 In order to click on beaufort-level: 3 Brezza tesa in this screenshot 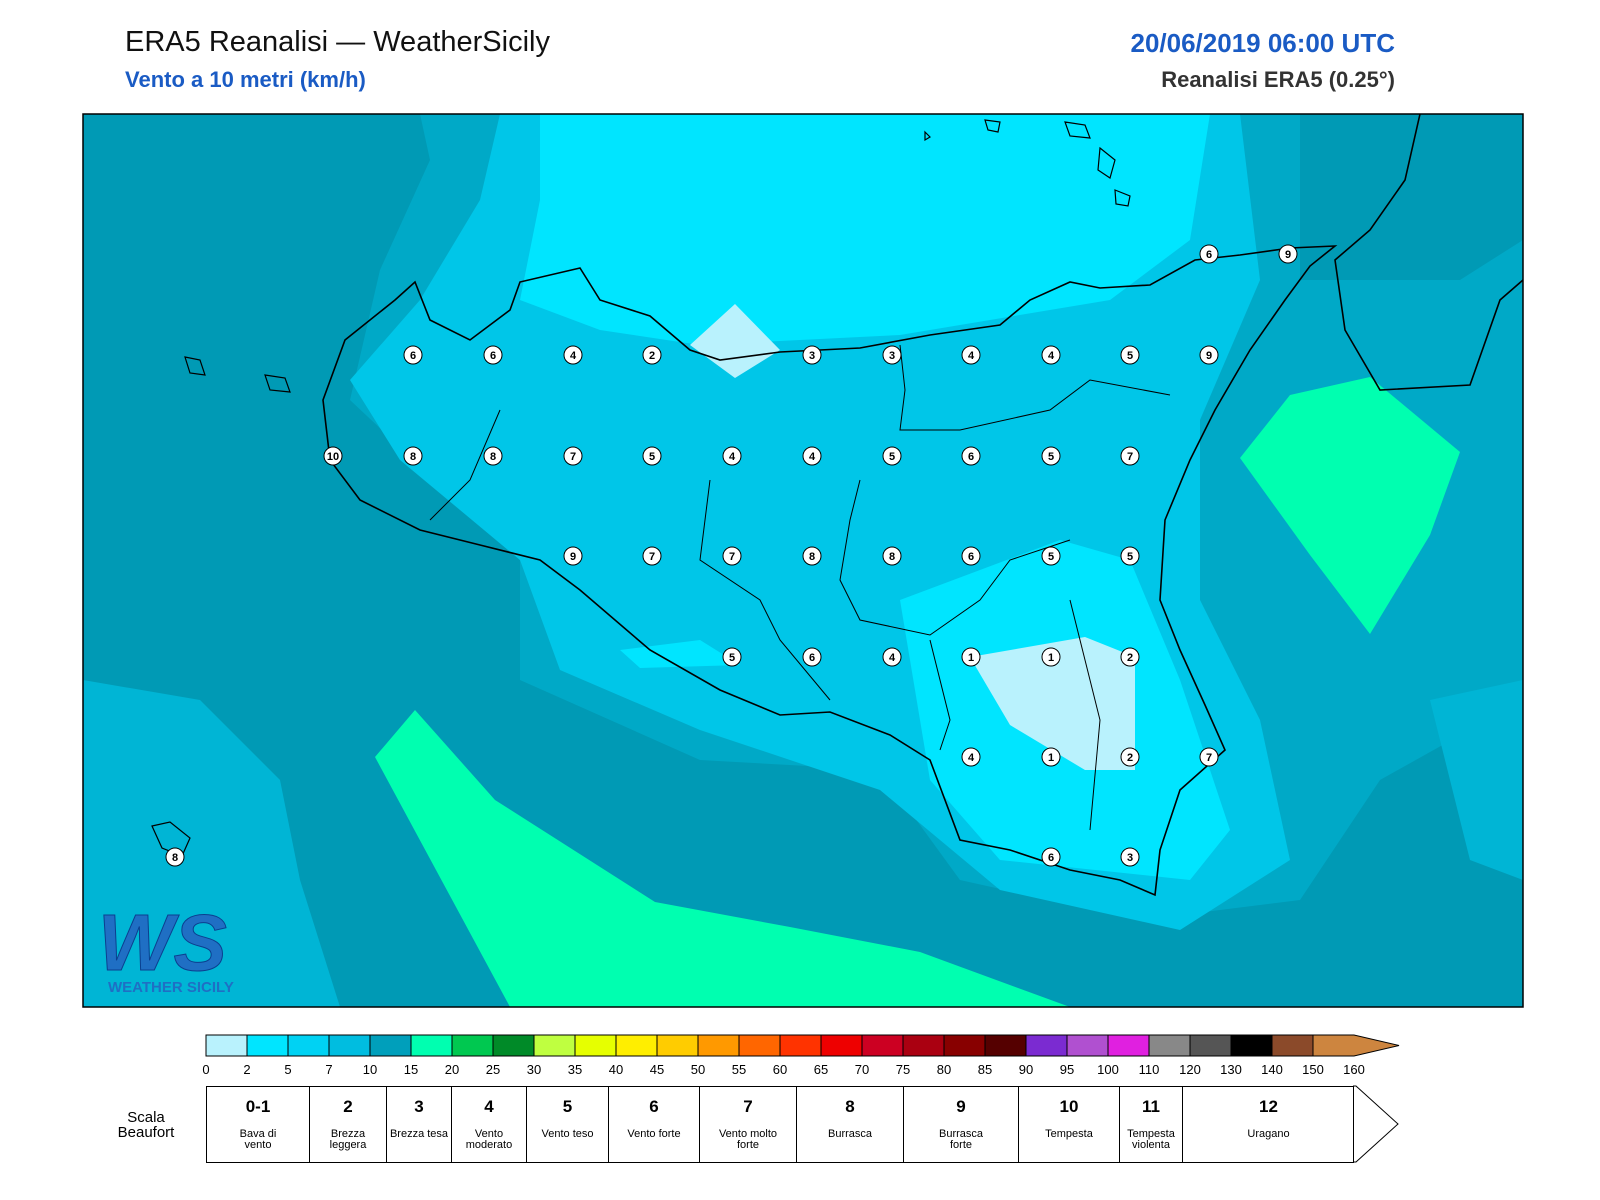, I will do `click(418, 1124)`.